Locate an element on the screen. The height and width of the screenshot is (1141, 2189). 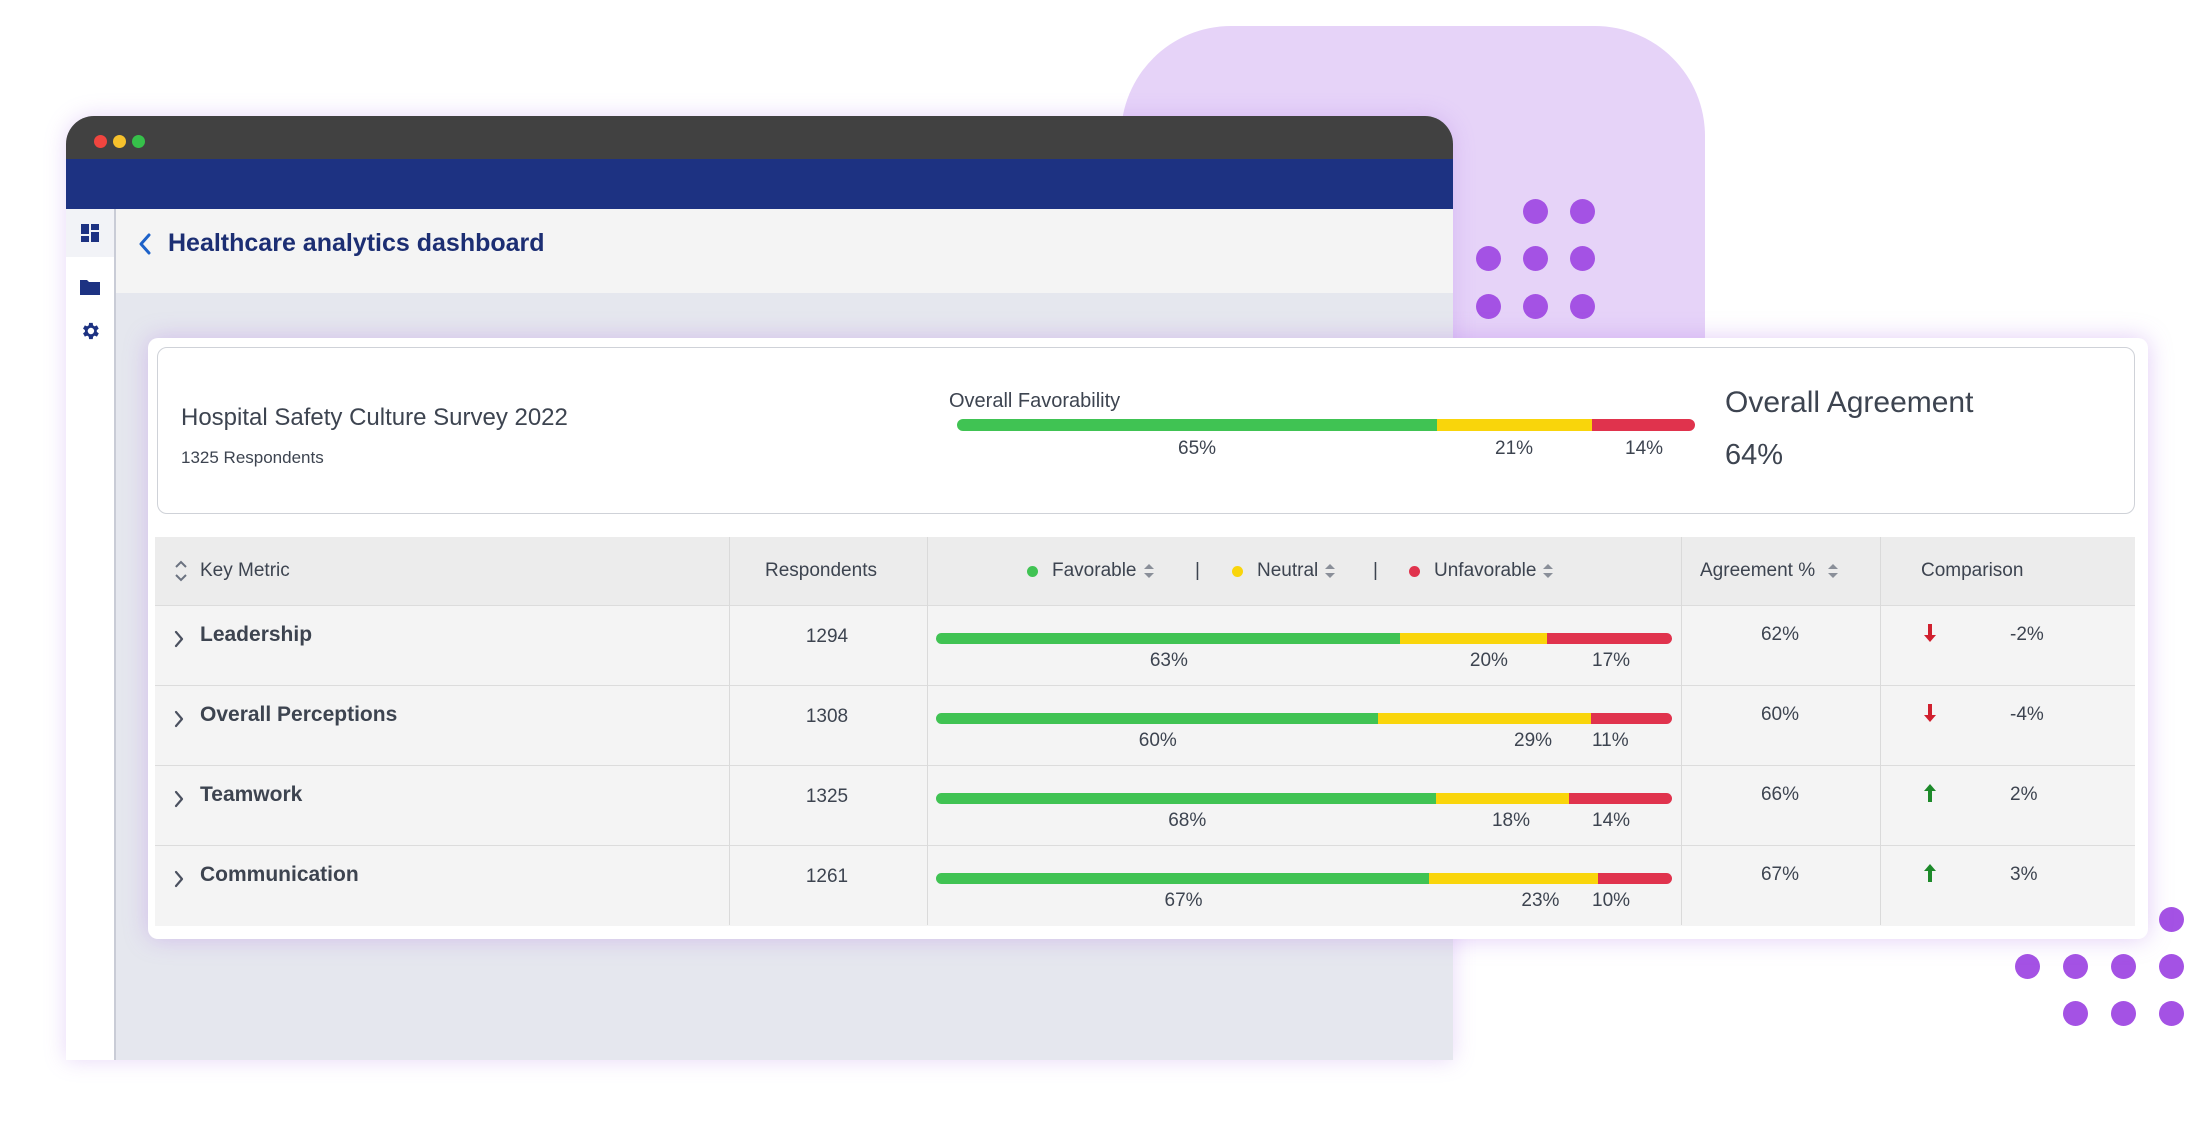
window-titlebar is located at coordinates (759, 137).